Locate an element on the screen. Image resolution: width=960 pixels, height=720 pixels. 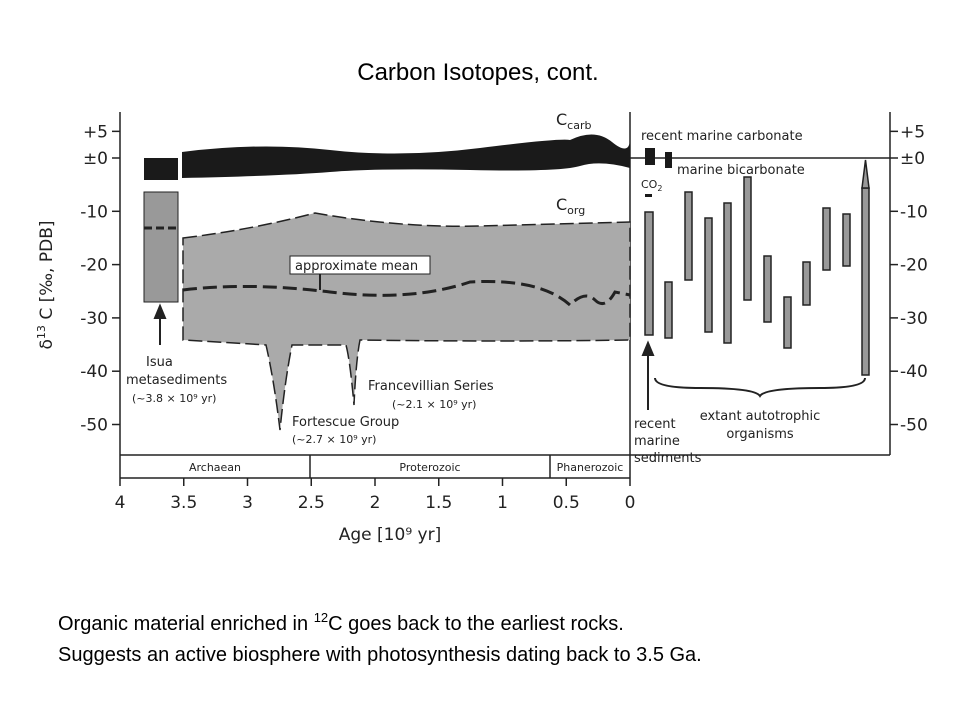
organism-bars is located at coordinates (757, 267).